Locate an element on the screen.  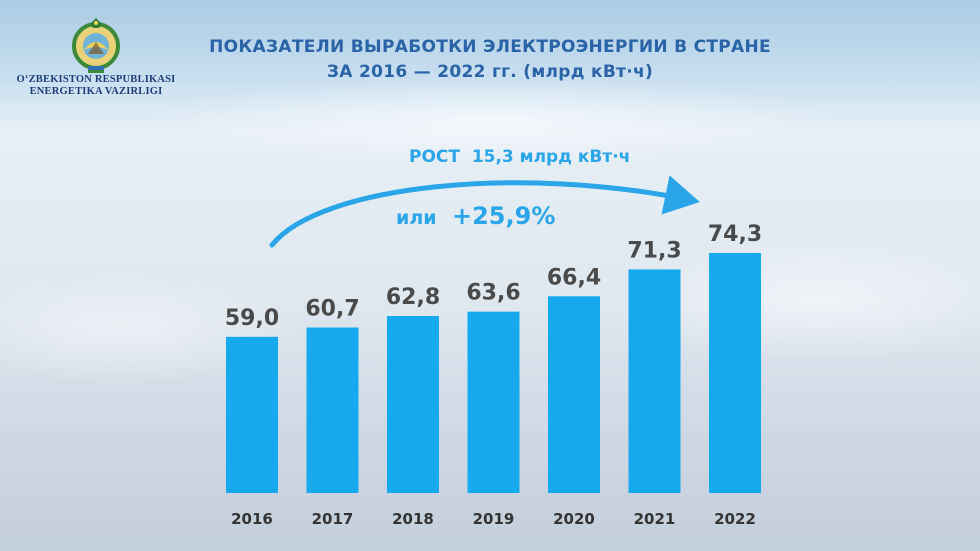
x-tick-label-2018: 2018 is located at coordinates (413, 519).